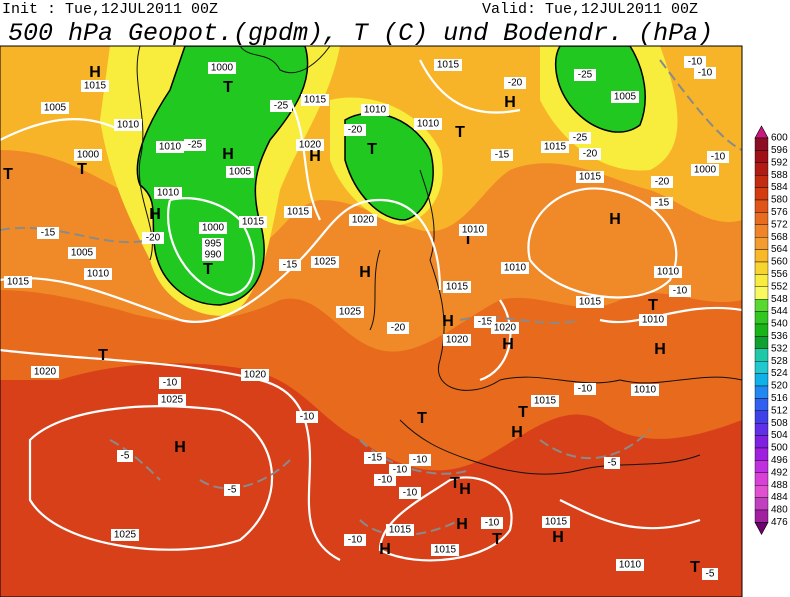 This screenshot has height=597, width=790. What do you see at coordinates (779, 510) in the screenshot?
I see `colorbar-label: 480` at bounding box center [779, 510].